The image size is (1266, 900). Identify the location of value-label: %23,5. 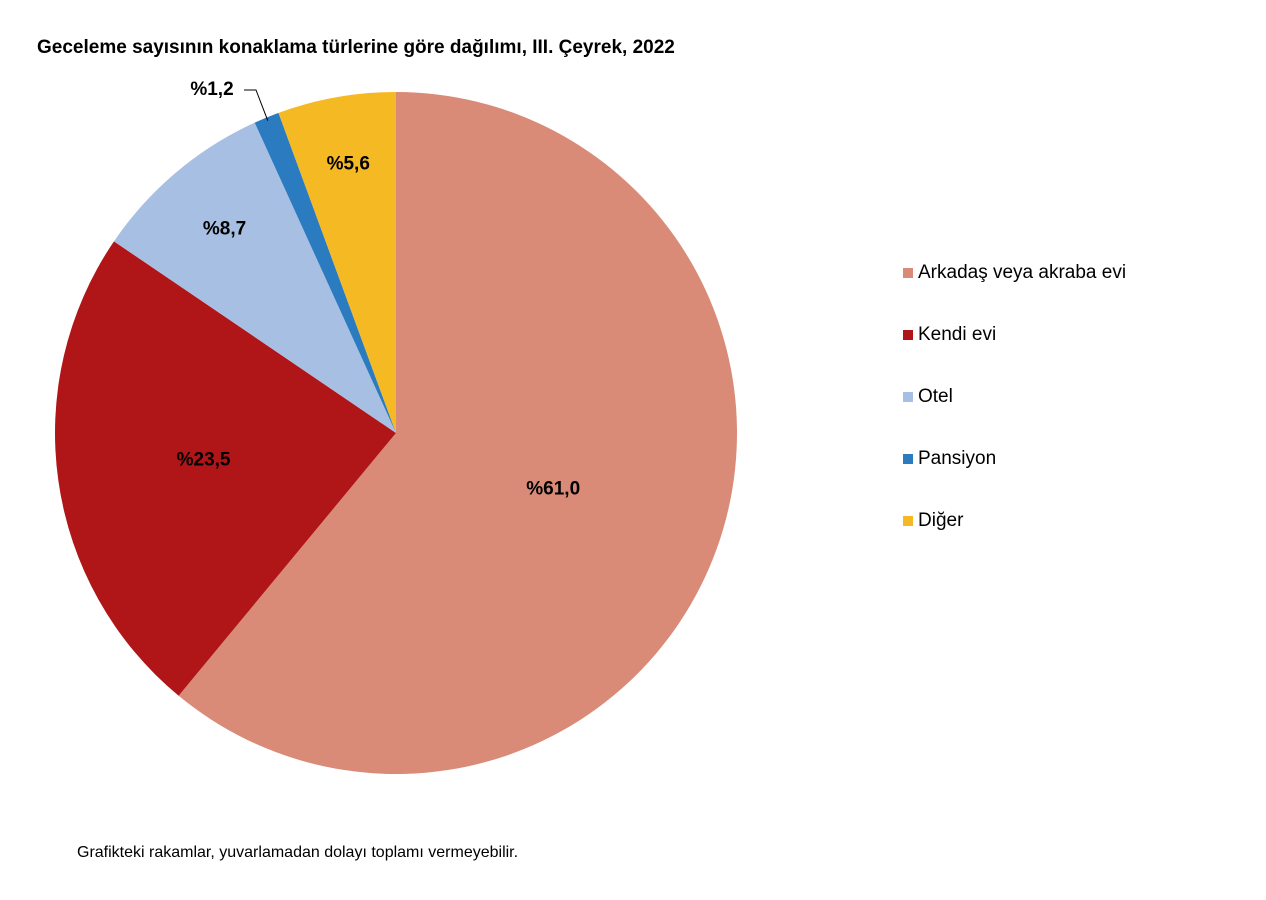
(204, 459).